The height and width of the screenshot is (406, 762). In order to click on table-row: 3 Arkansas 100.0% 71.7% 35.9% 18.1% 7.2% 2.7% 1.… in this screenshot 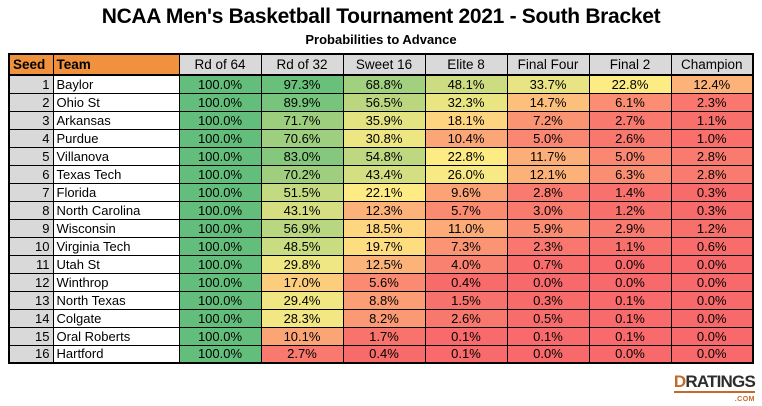, I will do `click(381, 120)`.